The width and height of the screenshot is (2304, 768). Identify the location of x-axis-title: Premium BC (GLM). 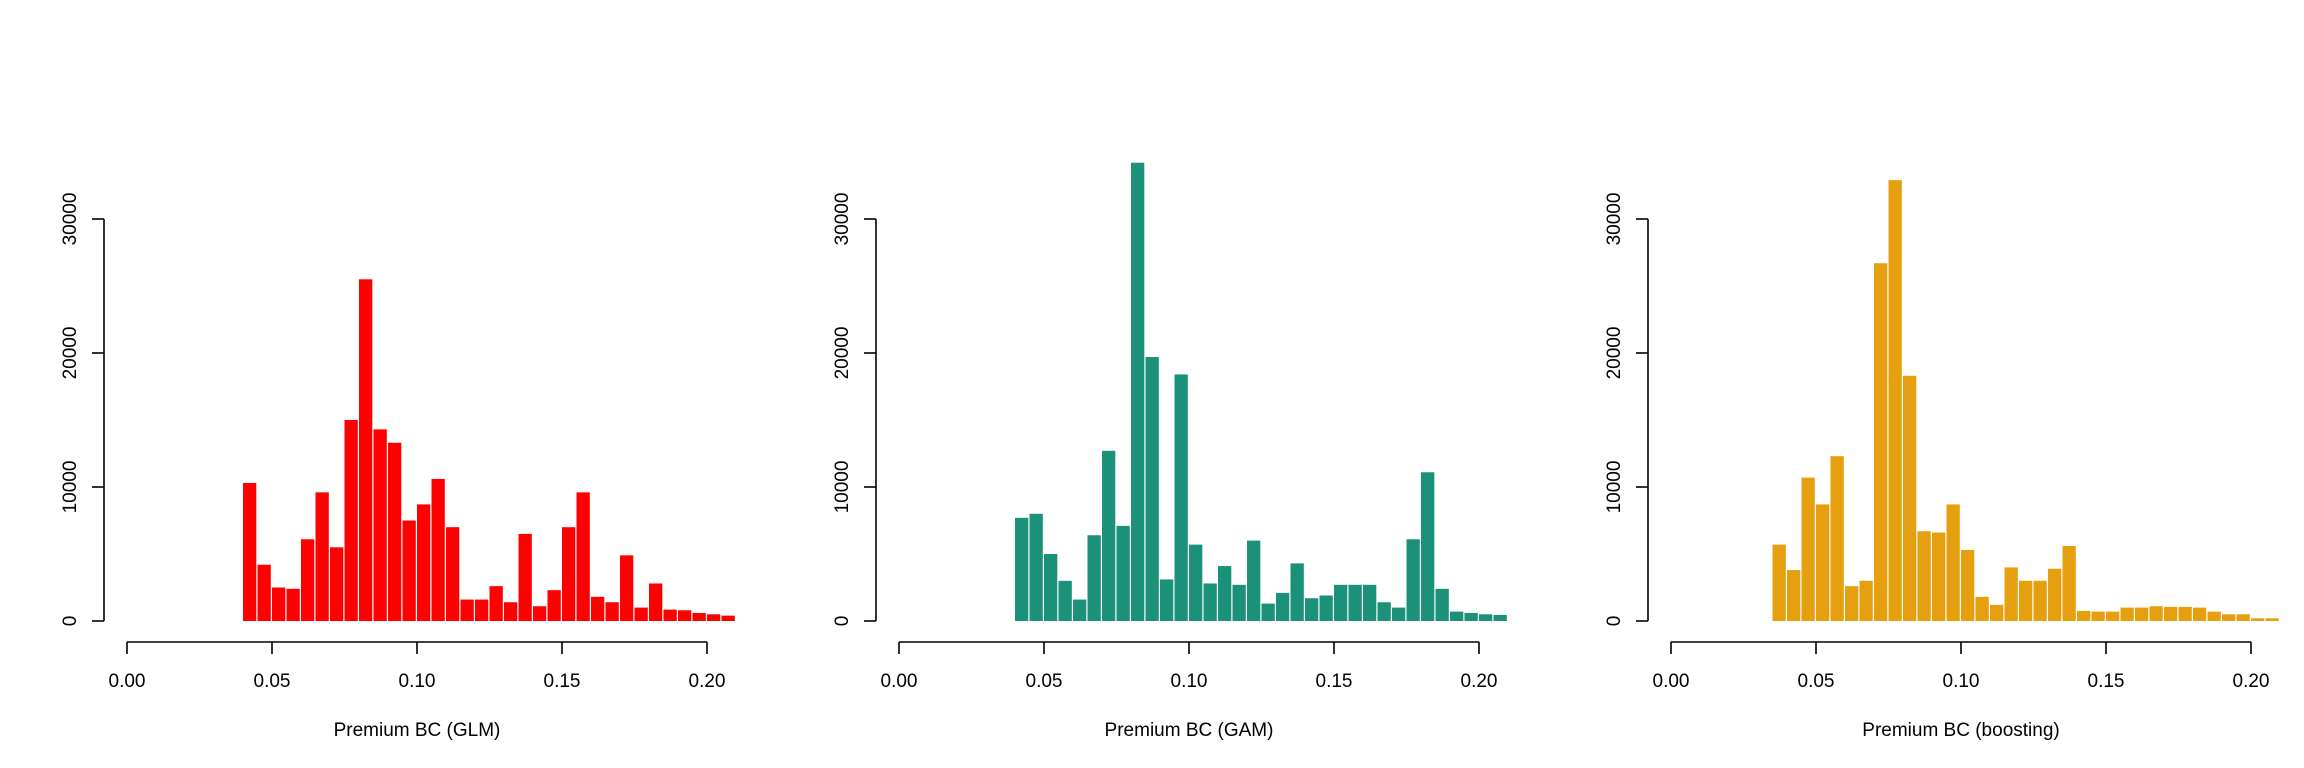
(417, 730).